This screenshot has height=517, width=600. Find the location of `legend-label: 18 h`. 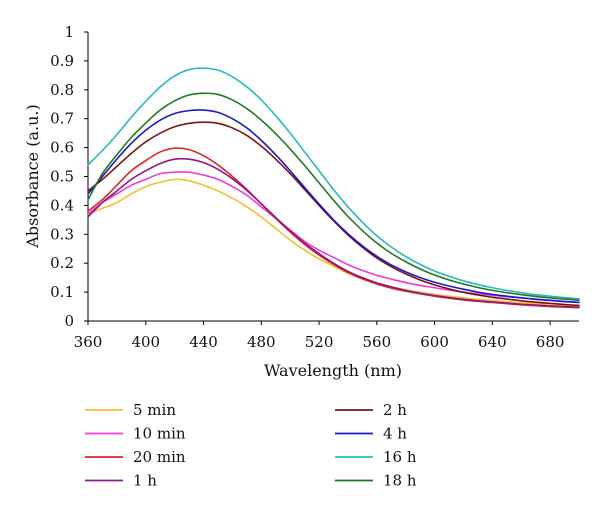

legend-label: 18 h is located at coordinates (400, 481).